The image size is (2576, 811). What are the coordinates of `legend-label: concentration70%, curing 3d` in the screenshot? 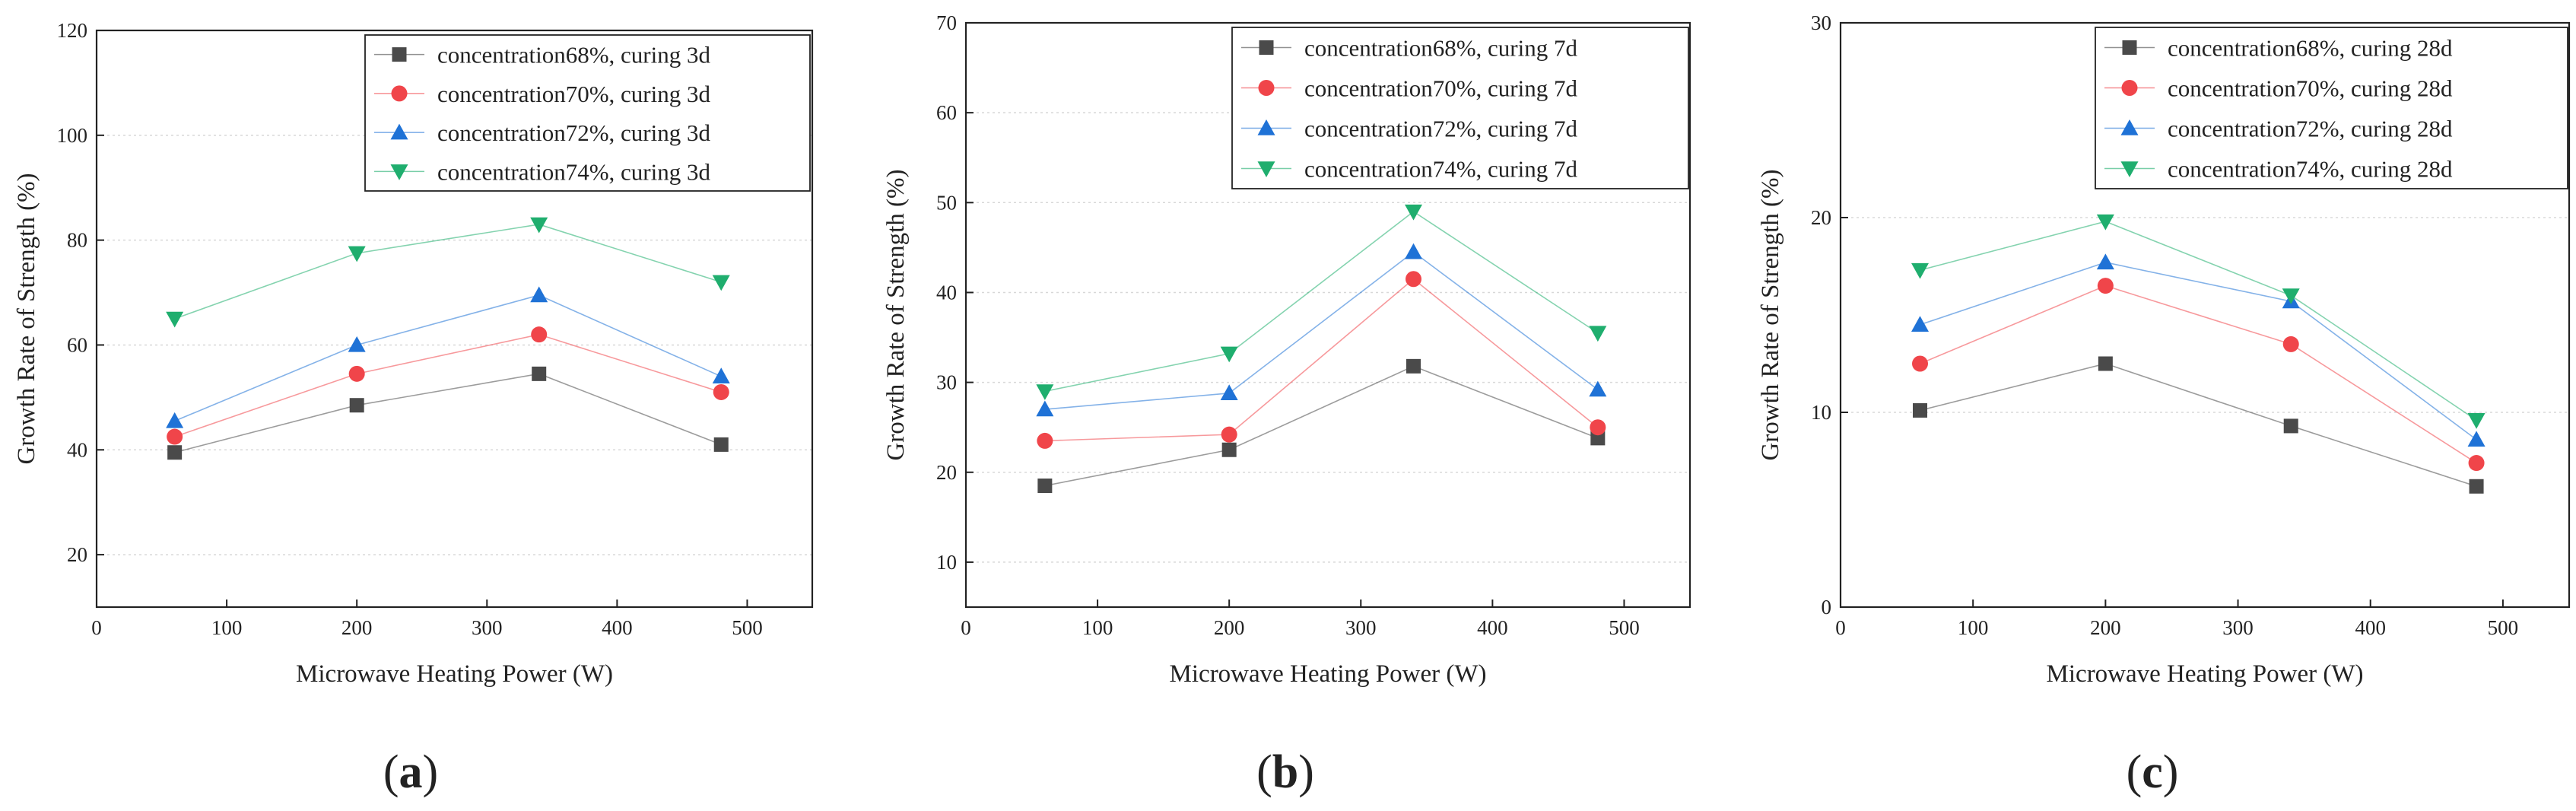 It's located at (573, 94).